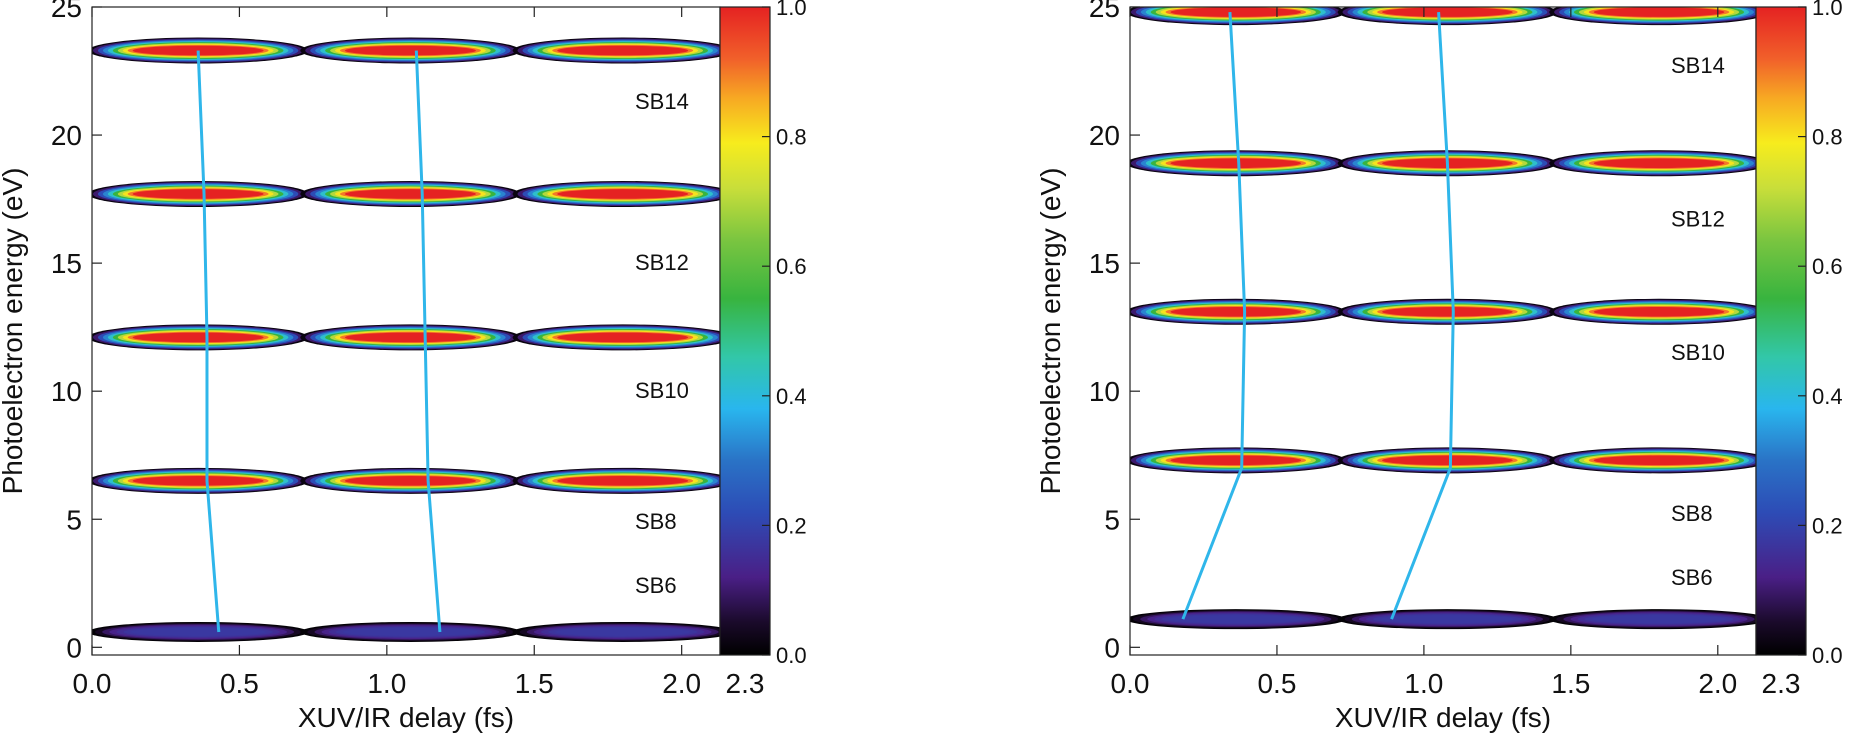  What do you see at coordinates (1698, 352) in the screenshot?
I see `sideband-label: SB10` at bounding box center [1698, 352].